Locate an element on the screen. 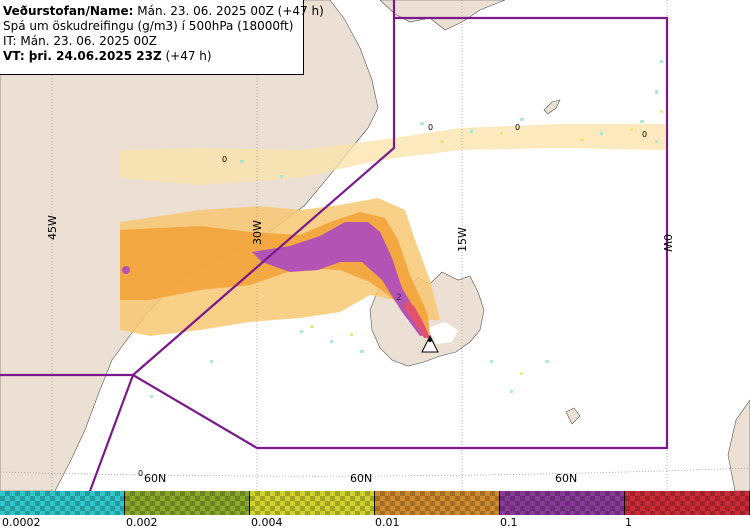  header-line-3: IT: Mán. 23. 06. 2025 00Z is located at coordinates (80, 41).